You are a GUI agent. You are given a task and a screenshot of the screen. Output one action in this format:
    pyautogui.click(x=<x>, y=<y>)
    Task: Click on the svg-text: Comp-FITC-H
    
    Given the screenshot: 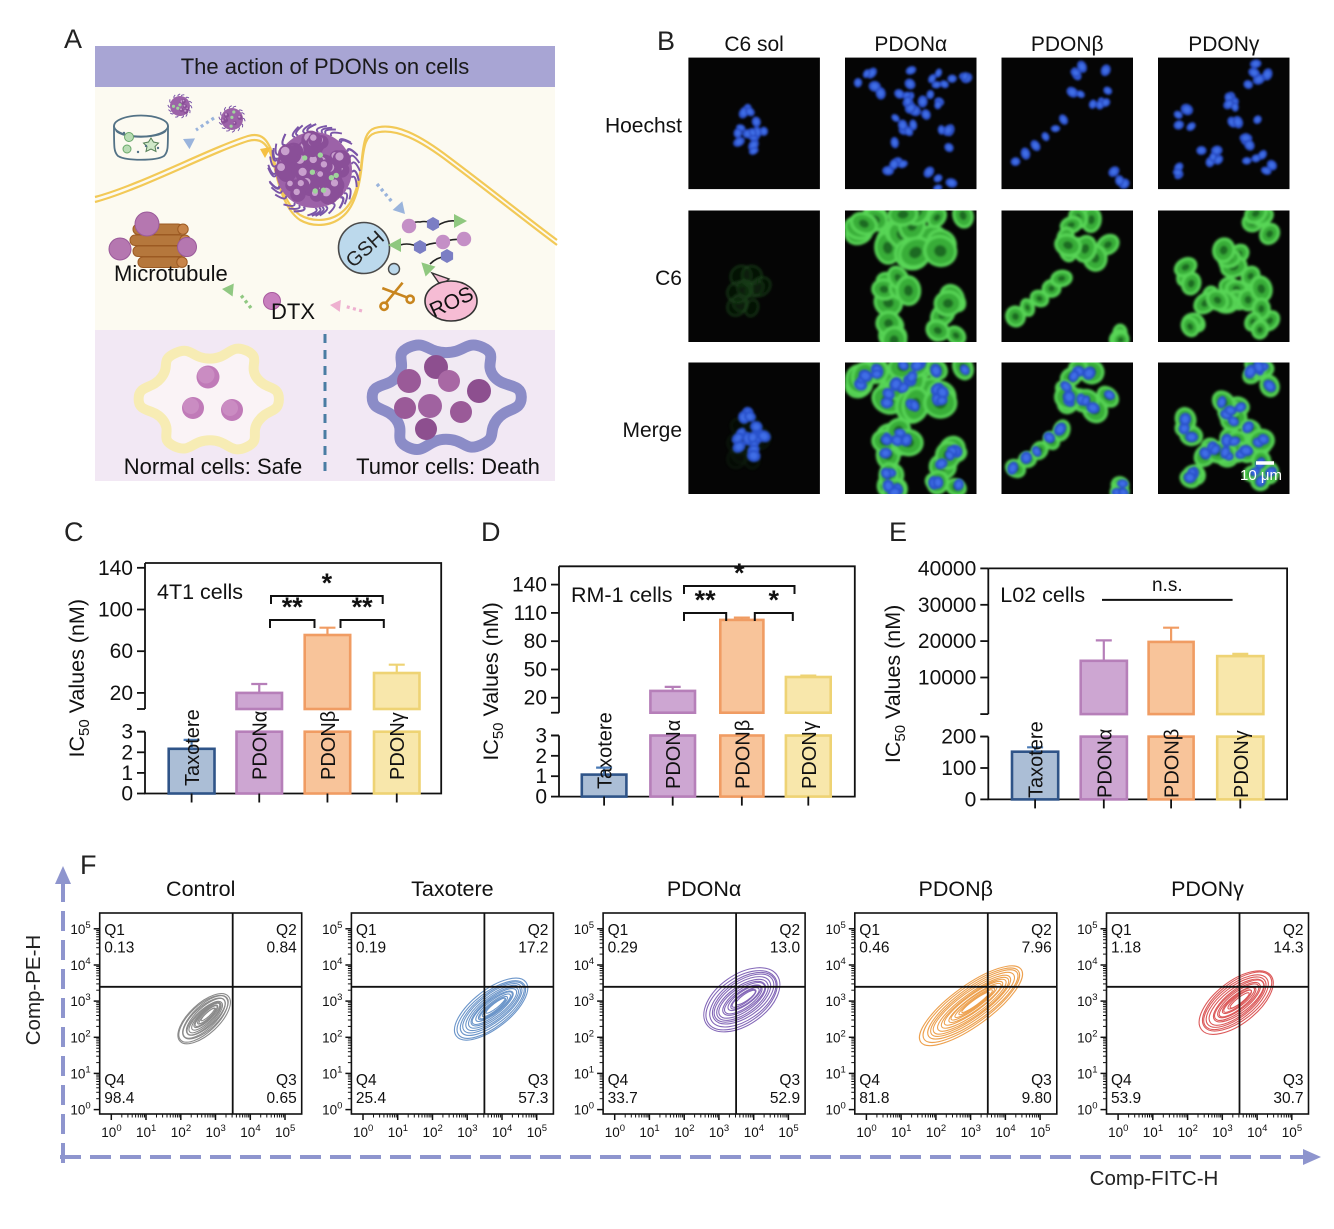 What is the action you would take?
    pyautogui.click(x=1154, y=1178)
    